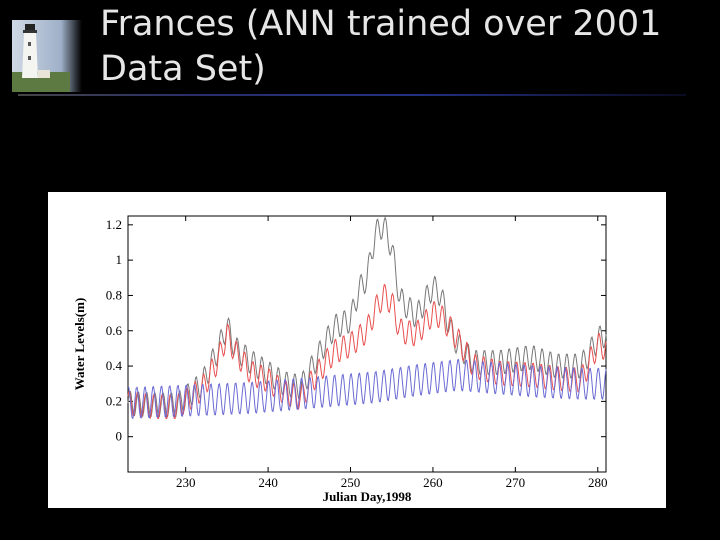 Image resolution: width=720 pixels, height=540 pixels. What do you see at coordinates (114, 365) in the screenshot?
I see `y-tick-label: 0.4` at bounding box center [114, 365].